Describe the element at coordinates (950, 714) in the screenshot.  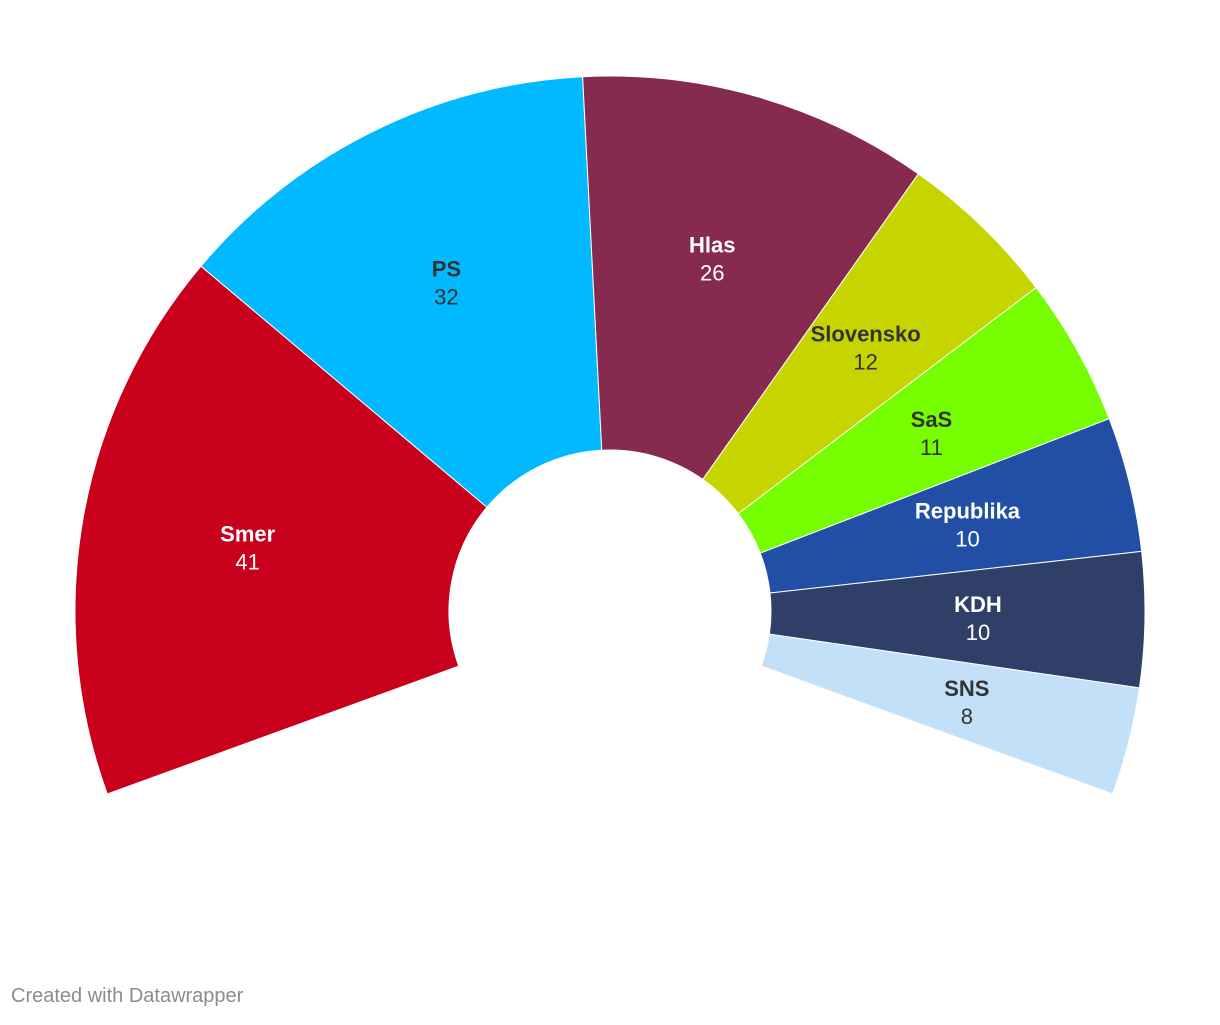
I see `slice-sns` at that location.